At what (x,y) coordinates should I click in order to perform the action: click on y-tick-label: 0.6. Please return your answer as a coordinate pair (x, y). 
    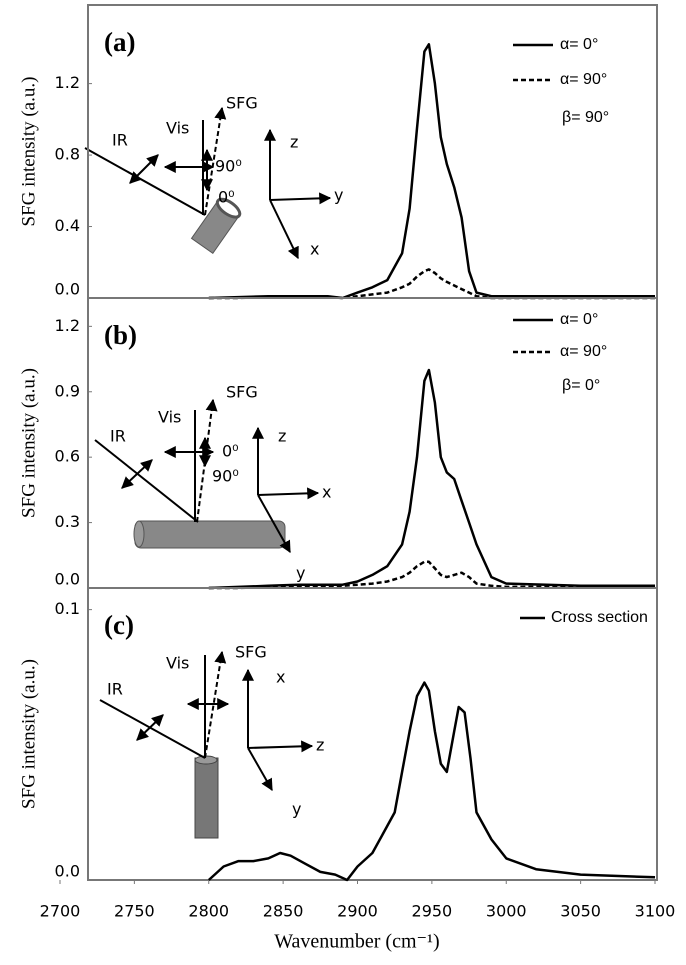
    Looking at the image, I should click on (67, 456).